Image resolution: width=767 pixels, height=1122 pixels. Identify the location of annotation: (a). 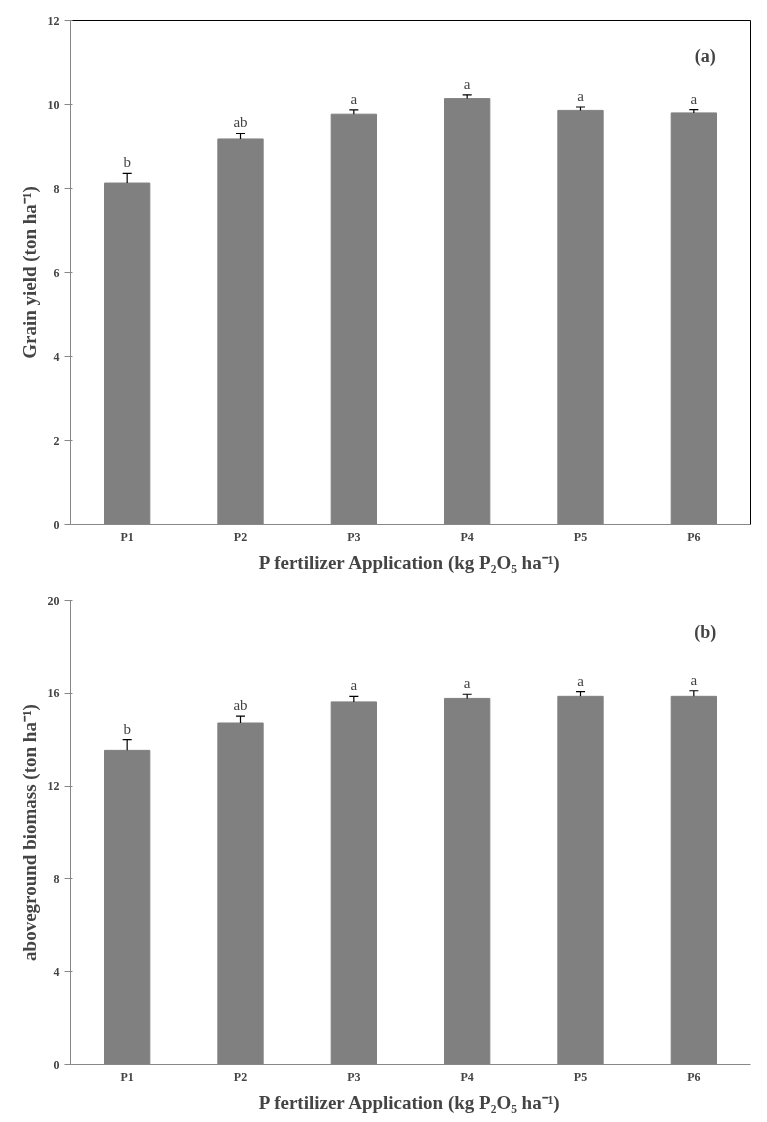
(705, 56).